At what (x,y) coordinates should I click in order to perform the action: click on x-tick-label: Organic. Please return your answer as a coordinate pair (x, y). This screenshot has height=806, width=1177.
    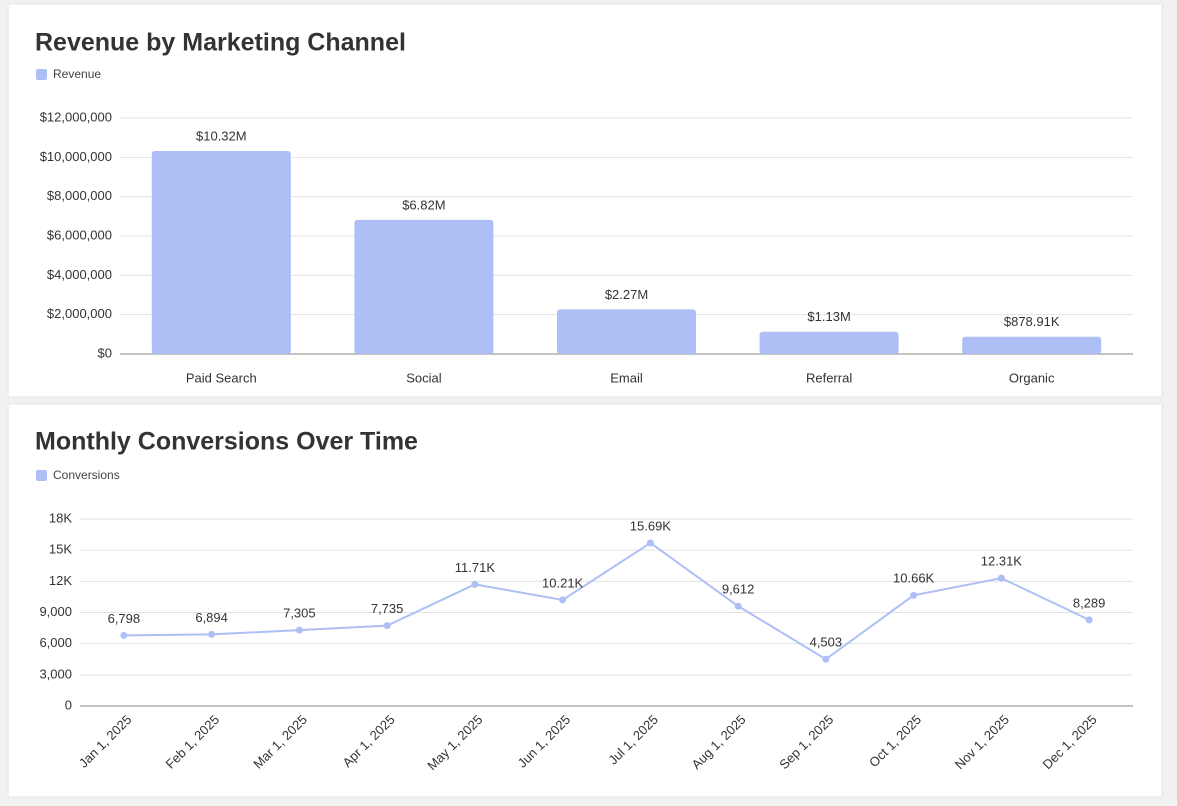
    Looking at the image, I should click on (1032, 377).